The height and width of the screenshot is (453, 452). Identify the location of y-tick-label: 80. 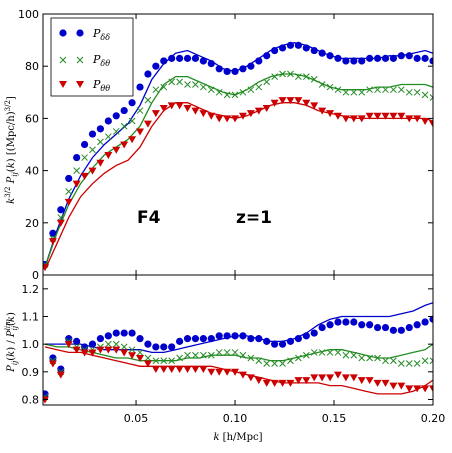
(32, 66).